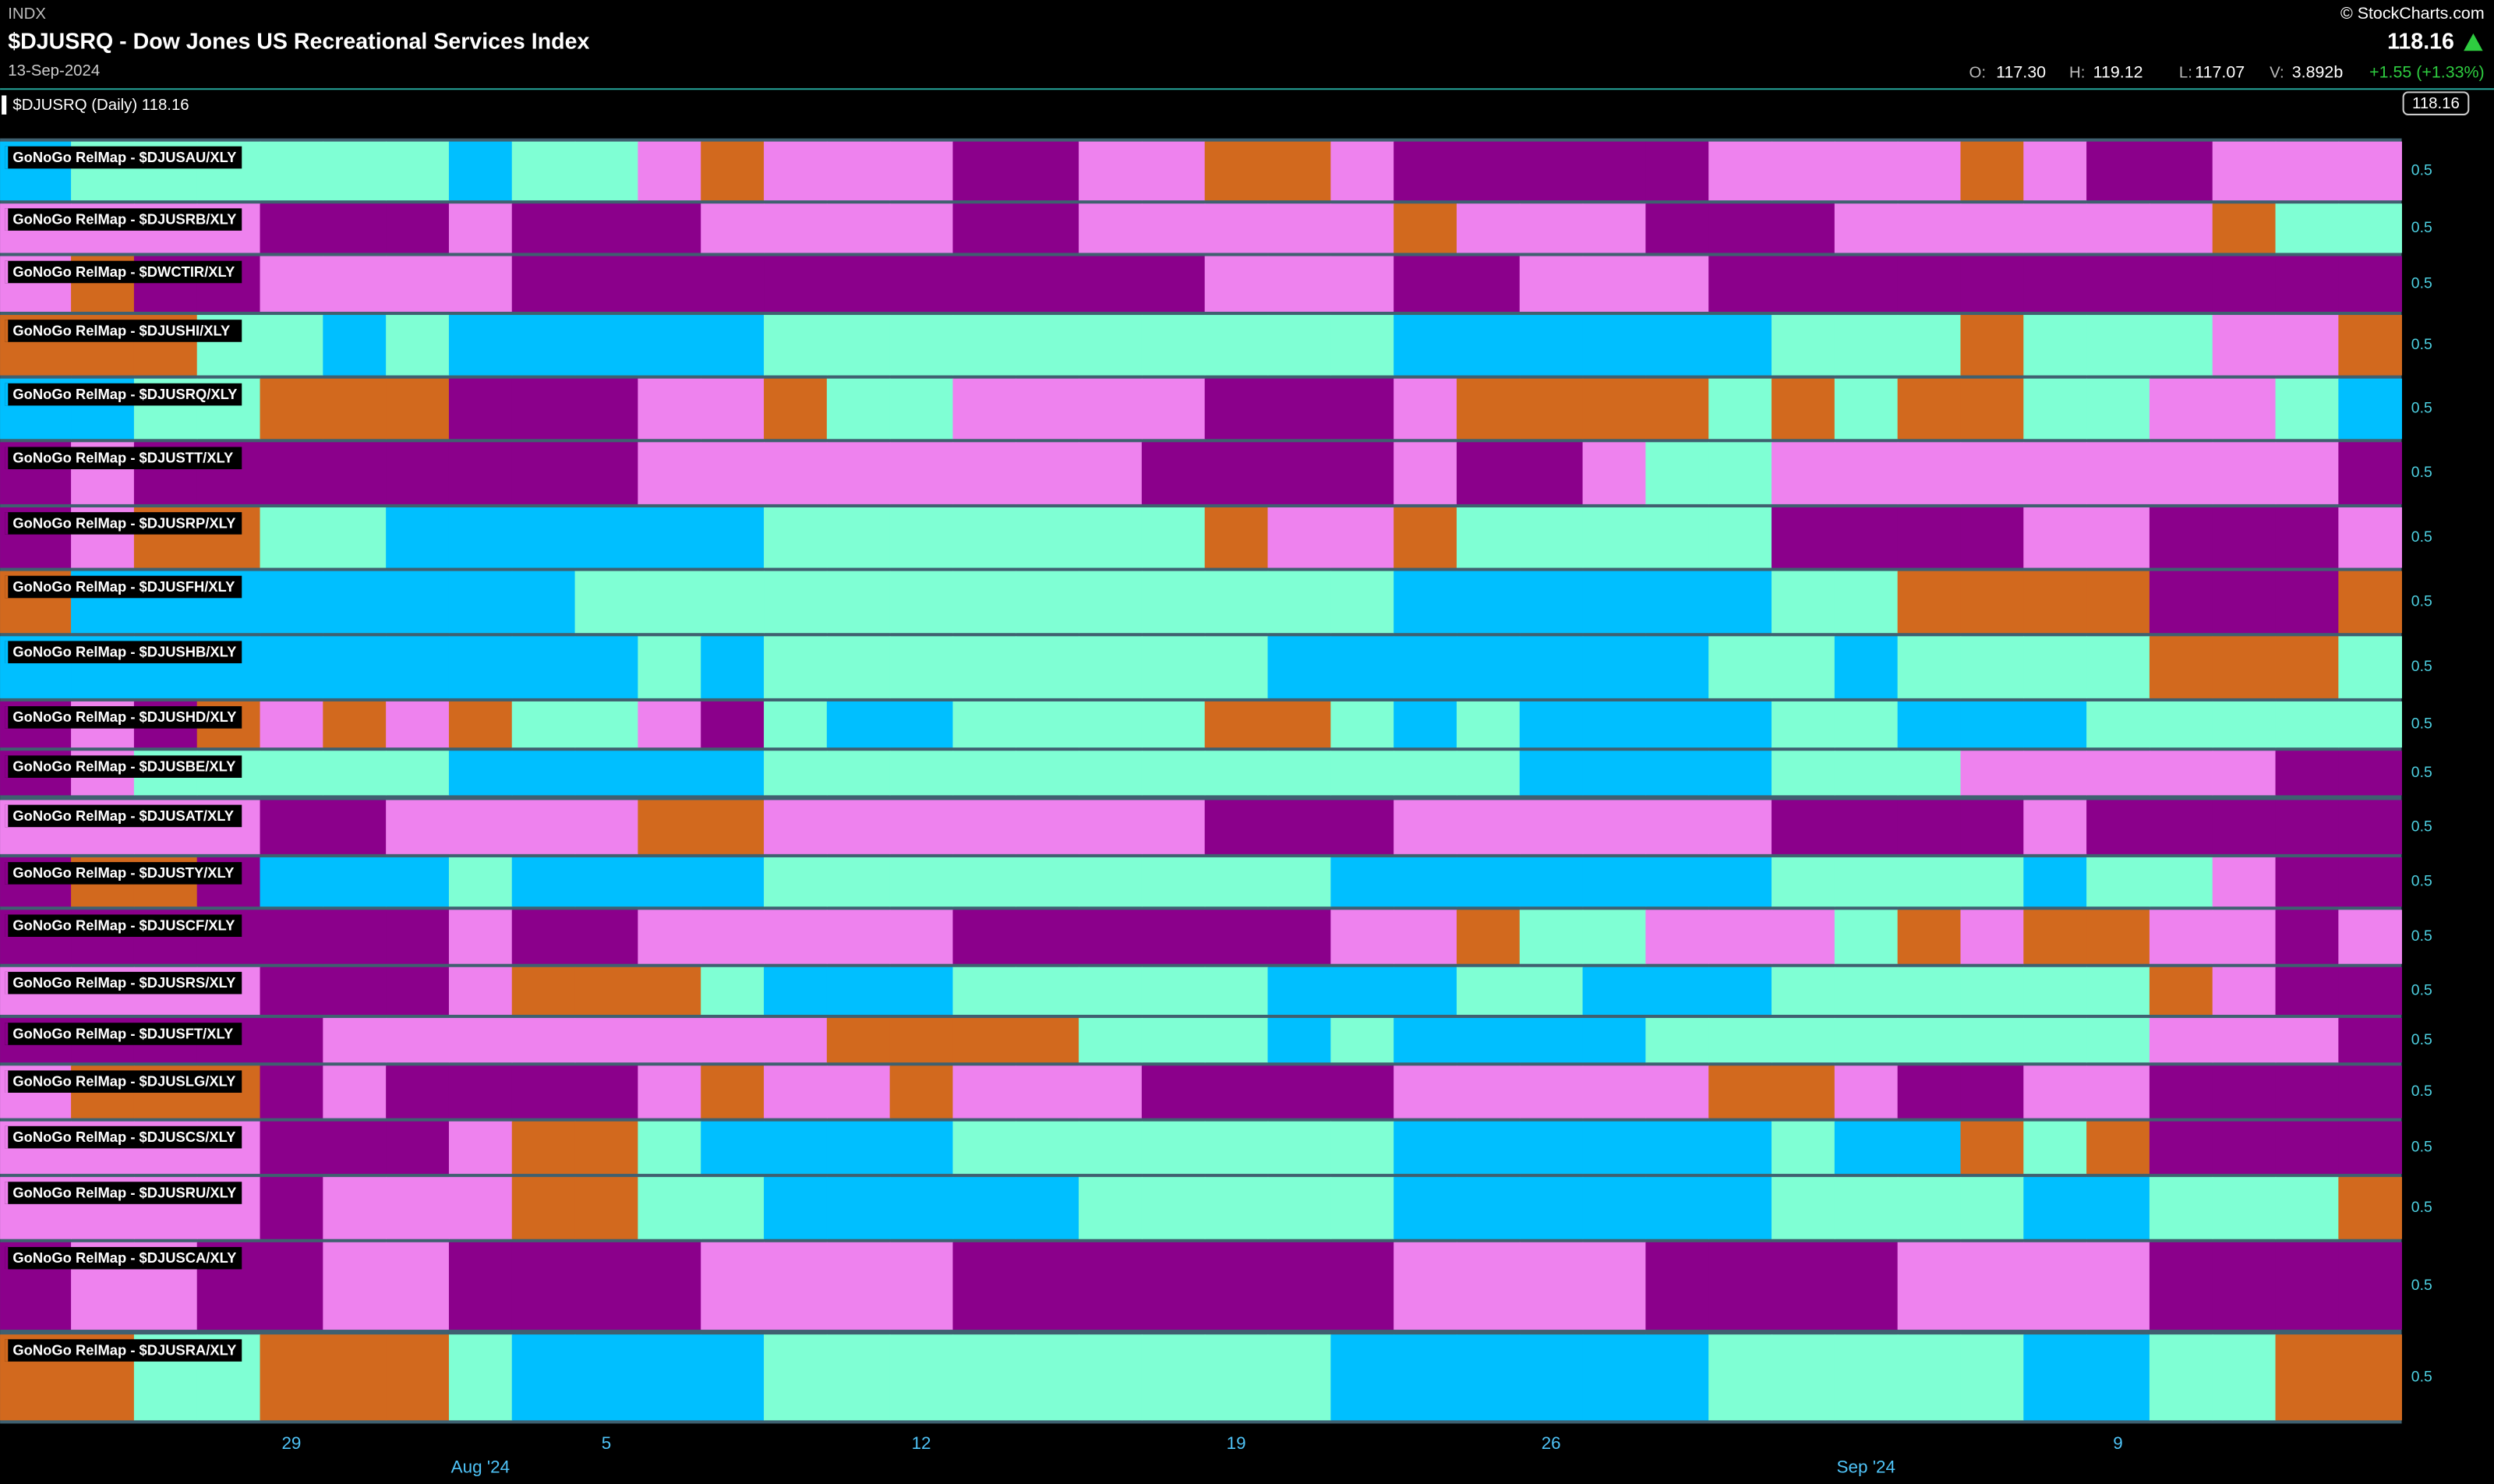 Image resolution: width=2494 pixels, height=1484 pixels. Describe the element at coordinates (100, 105) in the screenshot. I see `legend-text: $DJUSRQ (Daily) 118.16` at that location.